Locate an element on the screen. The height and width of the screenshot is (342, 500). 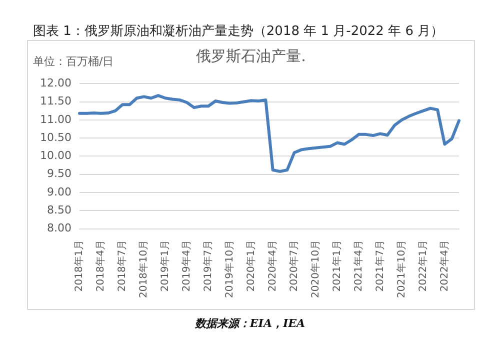
y-tick-label: 9.00 is located at coordinates (59, 191).